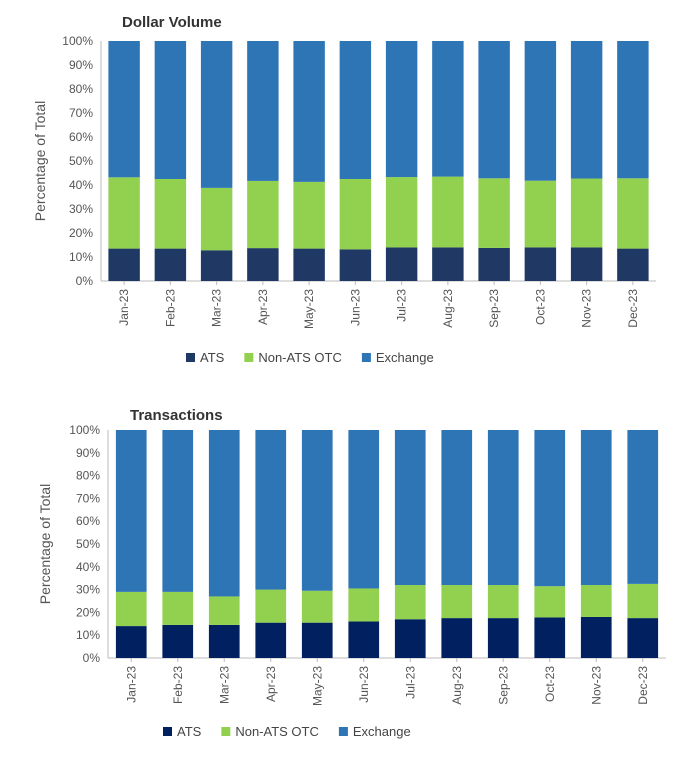  I want to click on chart-title: Transactions, so click(176, 415).